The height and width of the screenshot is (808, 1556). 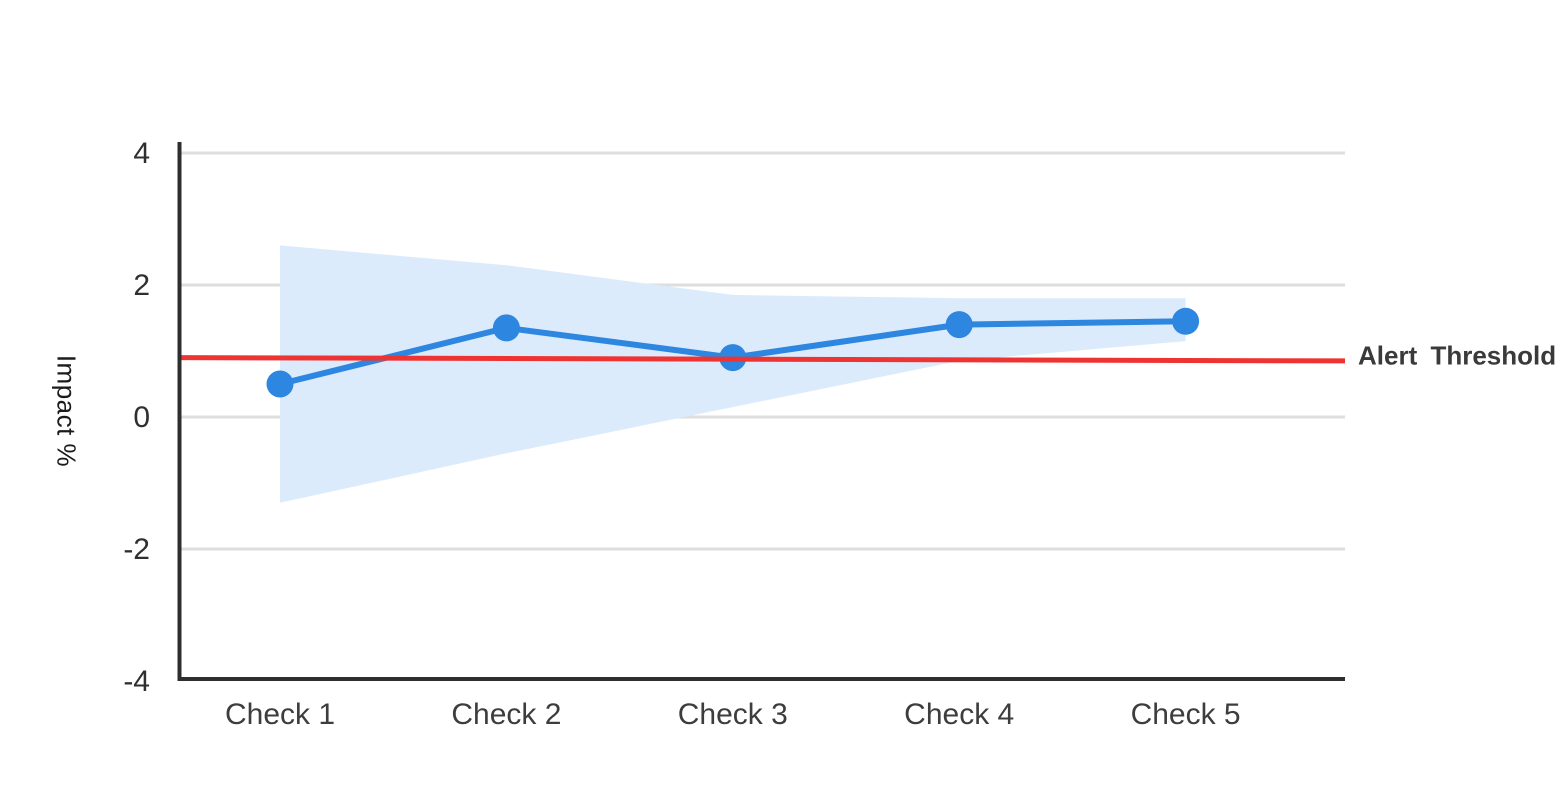 I want to click on x-axis-category-label: Check 1, so click(x=280, y=714).